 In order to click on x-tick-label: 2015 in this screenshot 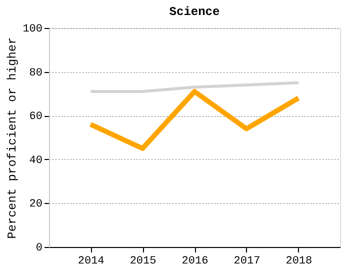, I will do `click(143, 262)`.